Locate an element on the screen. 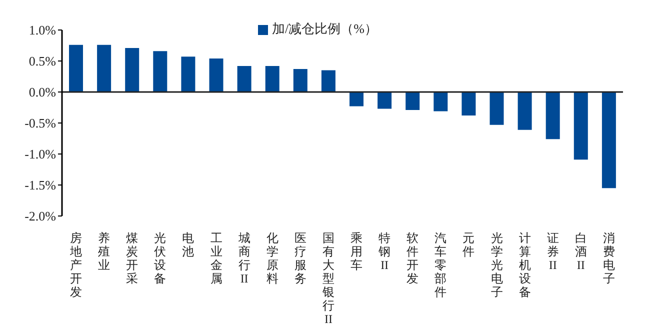 This screenshot has height=332, width=651. y-tick-label: -0.5% is located at coordinates (40, 123).